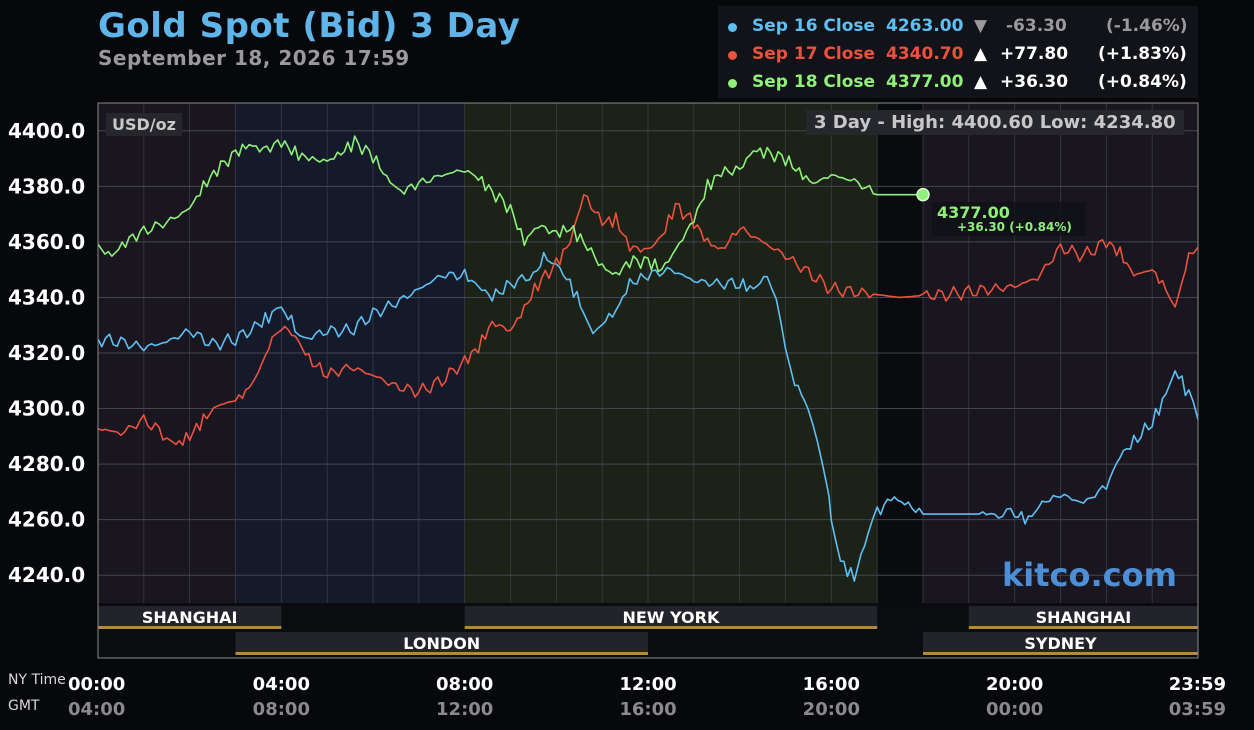 The image size is (1254, 730). Describe the element at coordinates (1142, 82) in the screenshot. I see `legend-percent: (+0.84%)` at that location.